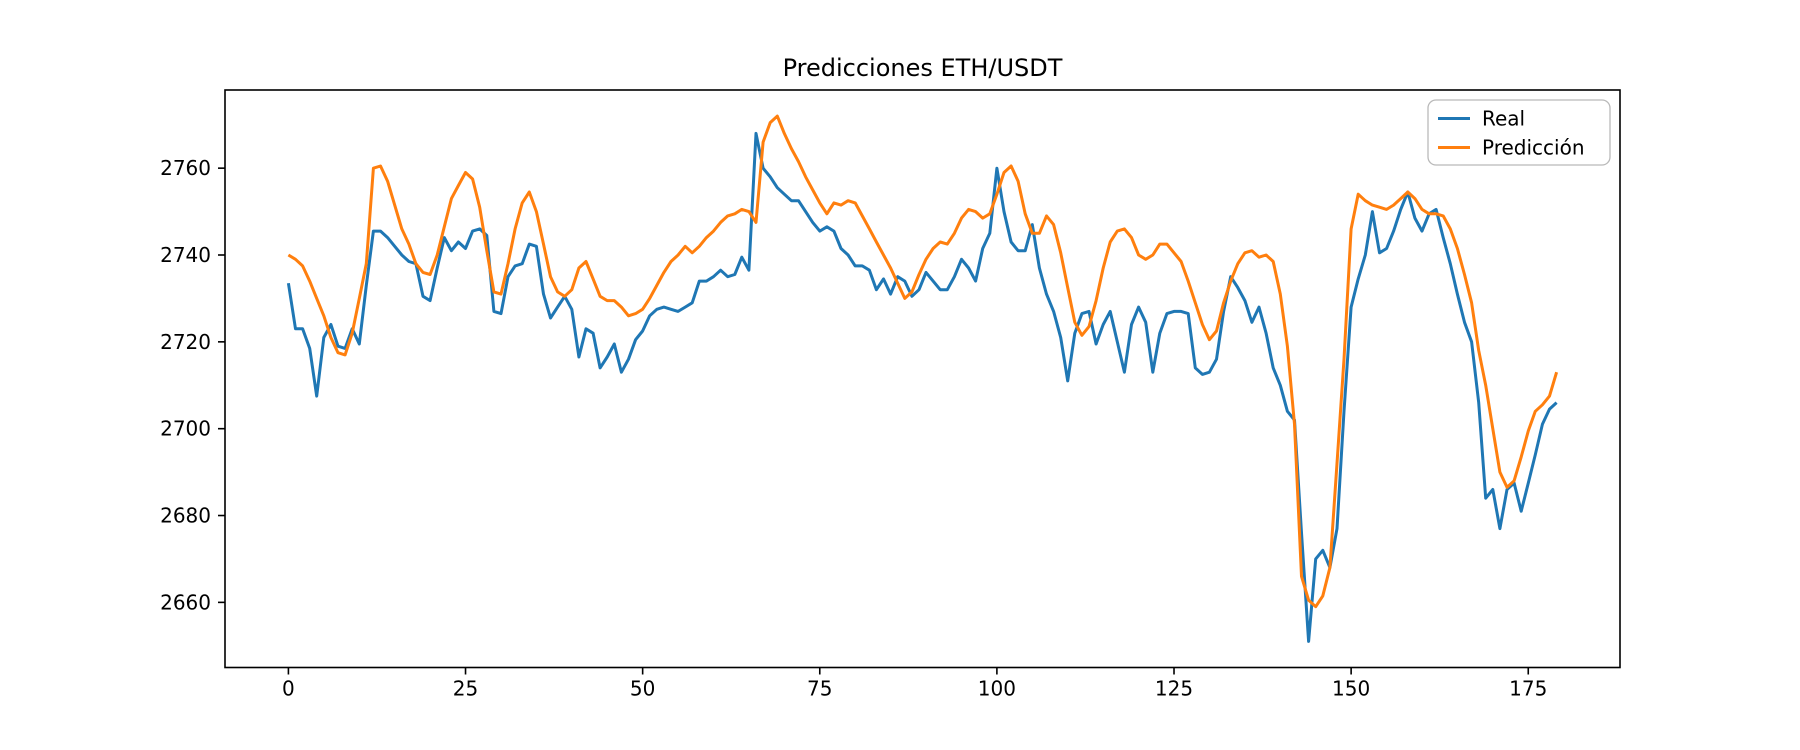  What do you see at coordinates (185, 342) in the screenshot?
I see `y-tick-label: 2720` at bounding box center [185, 342].